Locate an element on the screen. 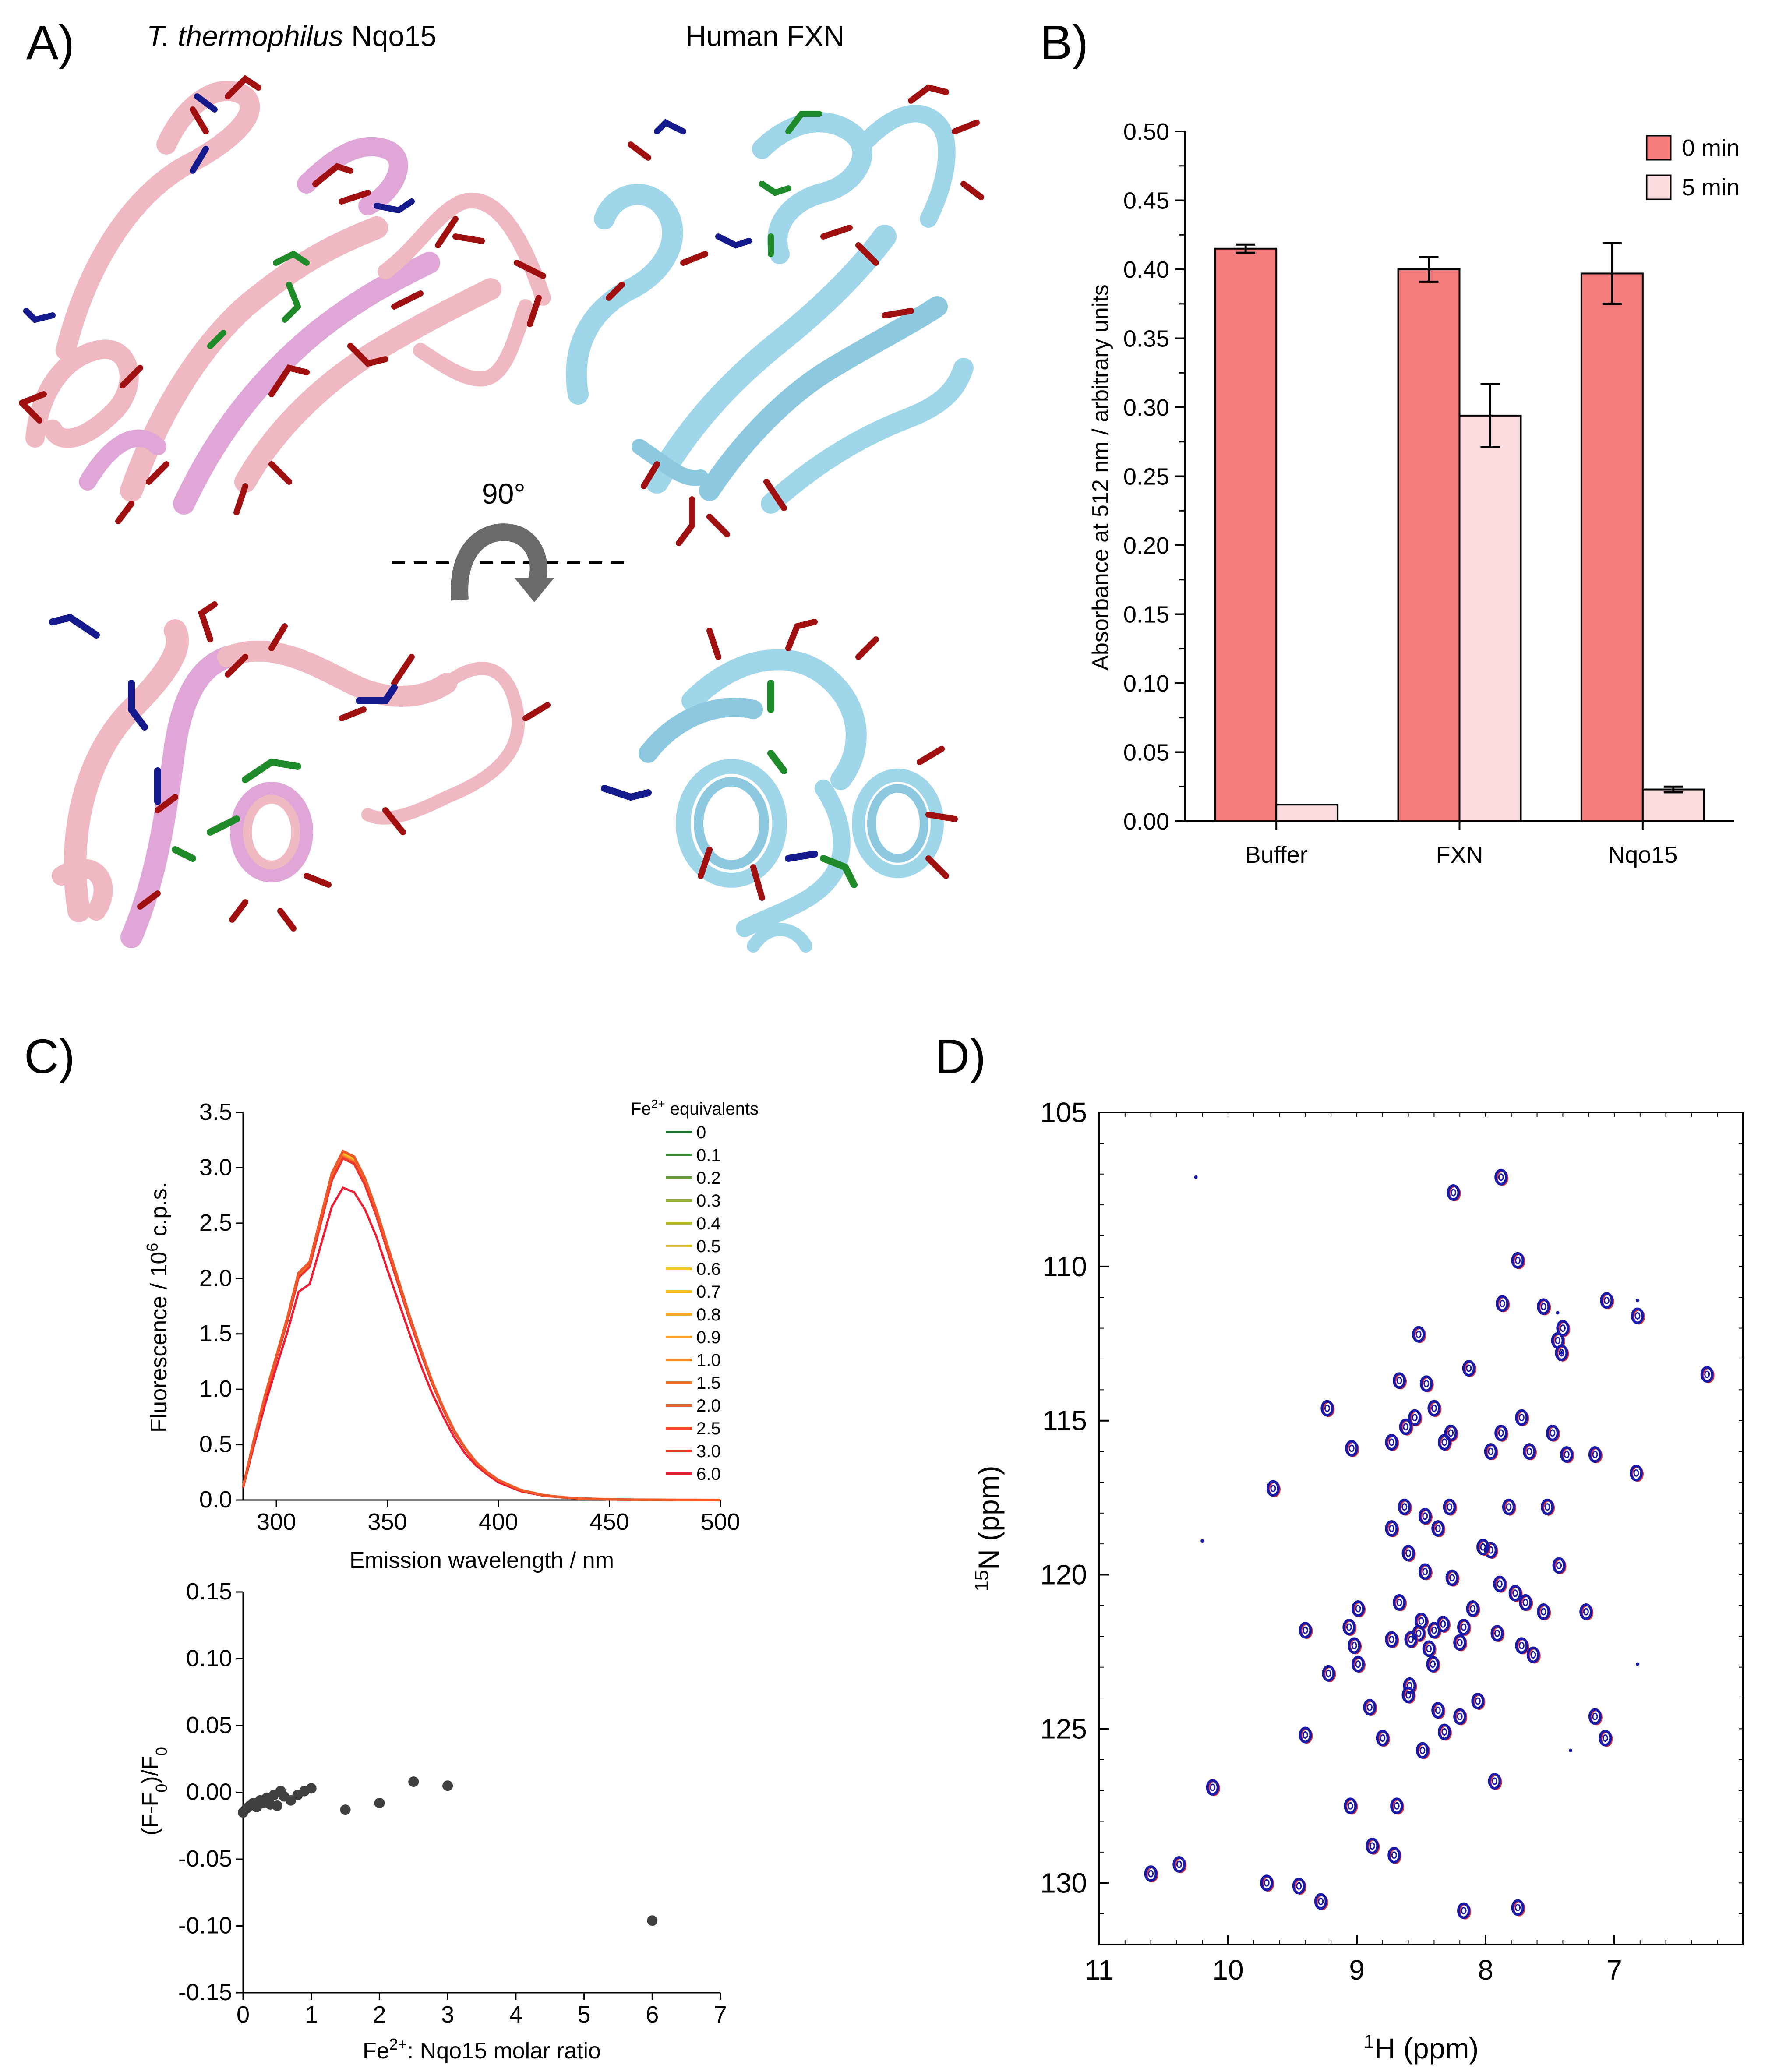 This screenshot has width=1772, height=2072. panel-b-legend: 0 min 5 min is located at coordinates (1693, 168).